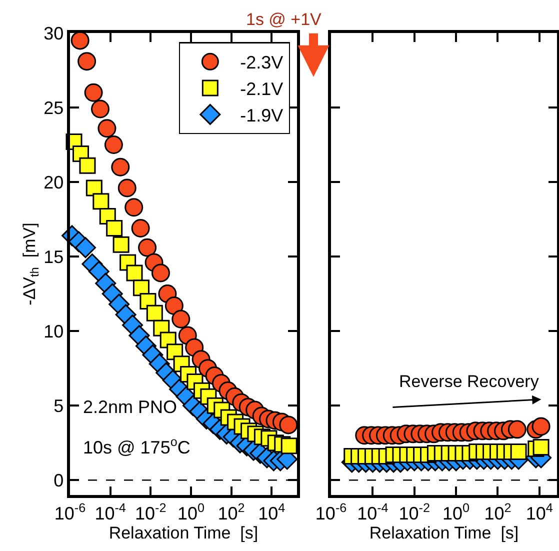 This screenshot has height=551, width=559. I want to click on annotation: 2.2nm PNO, so click(130, 407).